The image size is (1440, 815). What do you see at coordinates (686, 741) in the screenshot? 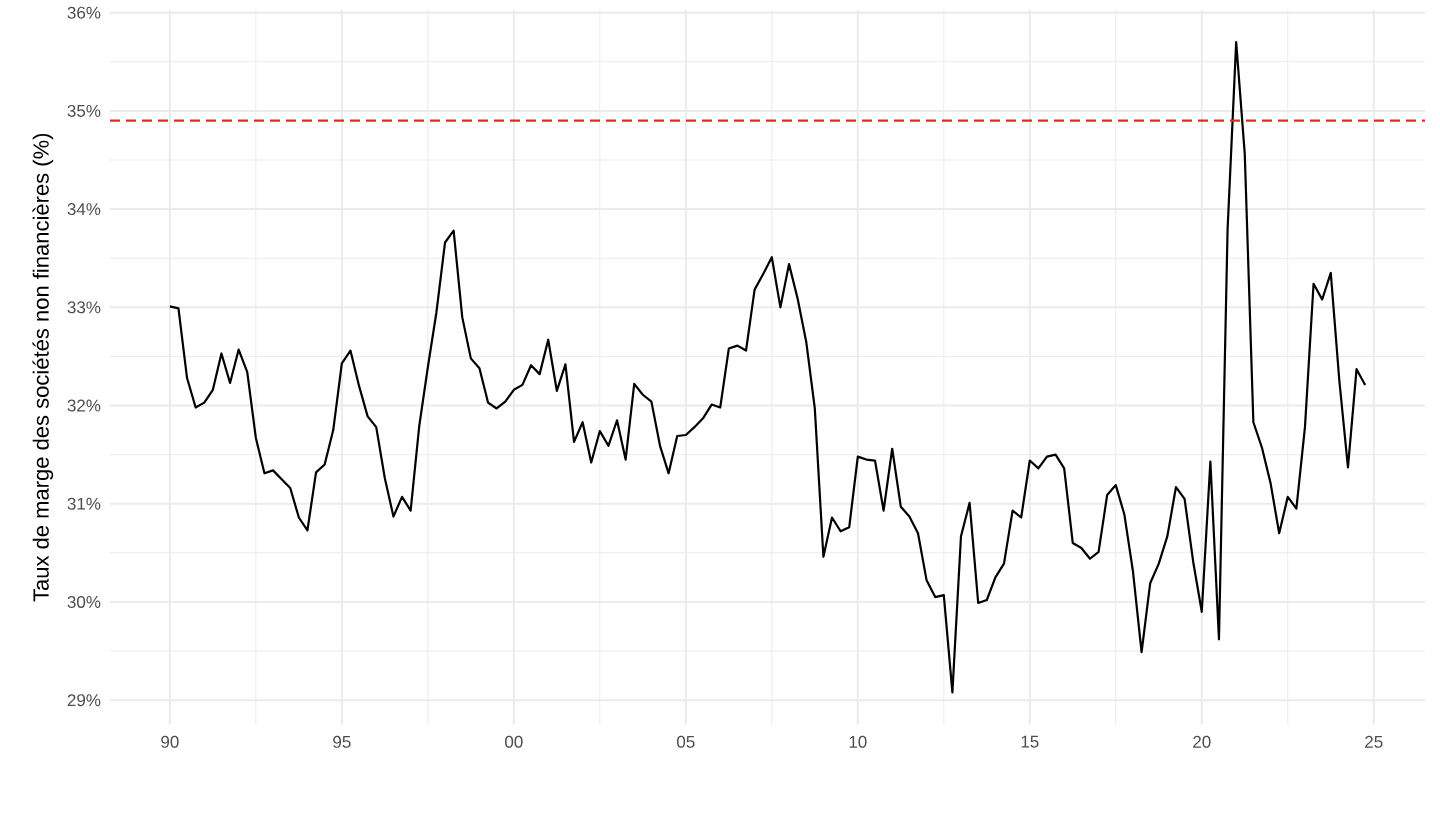
I see `x-tick-label: 05` at bounding box center [686, 741].